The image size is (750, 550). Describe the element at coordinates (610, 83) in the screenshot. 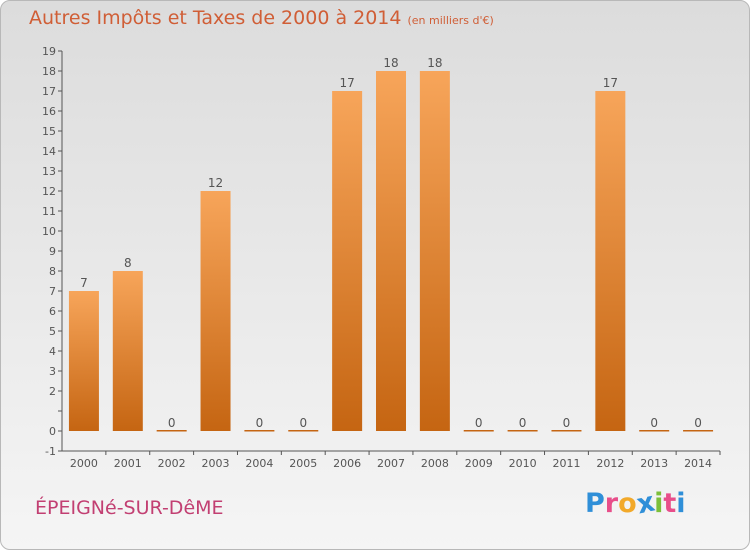

I see `data-label-2012: 17` at that location.